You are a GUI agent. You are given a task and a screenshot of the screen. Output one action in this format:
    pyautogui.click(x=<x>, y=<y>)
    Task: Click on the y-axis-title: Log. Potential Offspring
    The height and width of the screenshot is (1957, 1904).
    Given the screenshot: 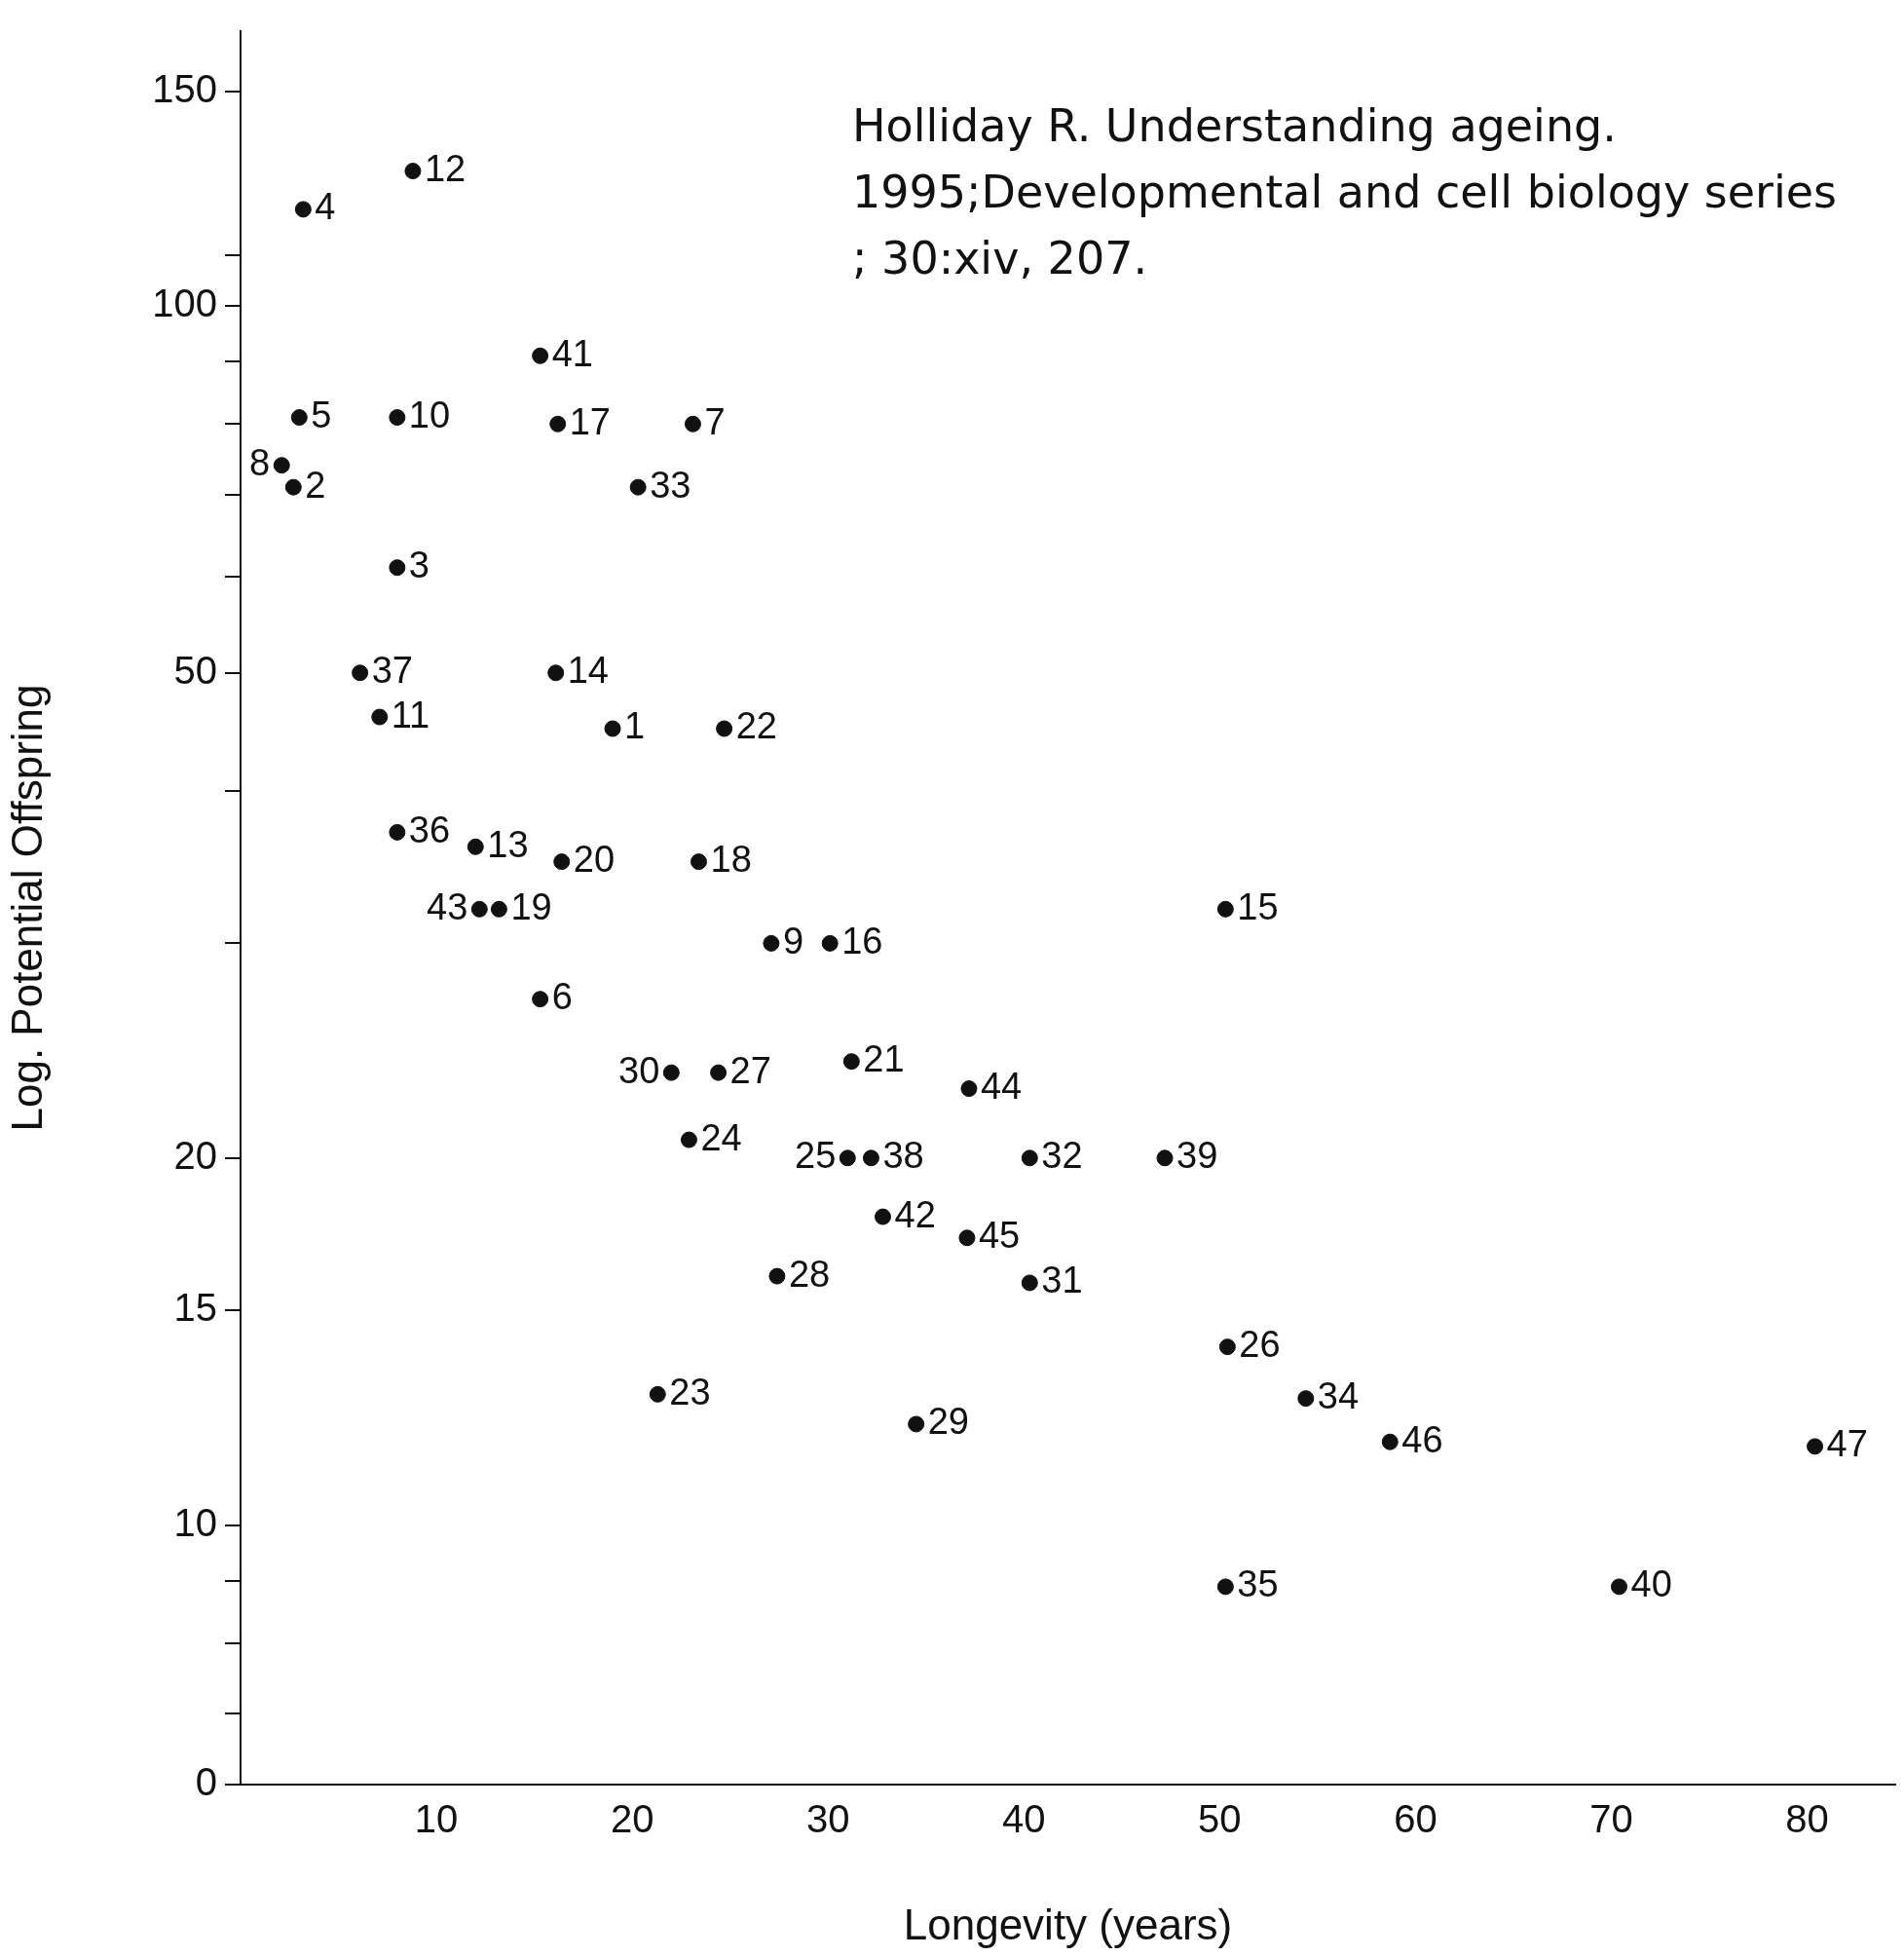 What is the action you would take?
    pyautogui.click(x=26, y=908)
    